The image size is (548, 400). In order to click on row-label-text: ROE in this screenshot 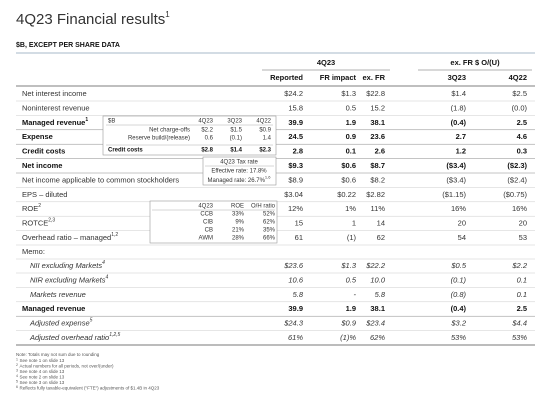, I will do `click(30, 208)`.